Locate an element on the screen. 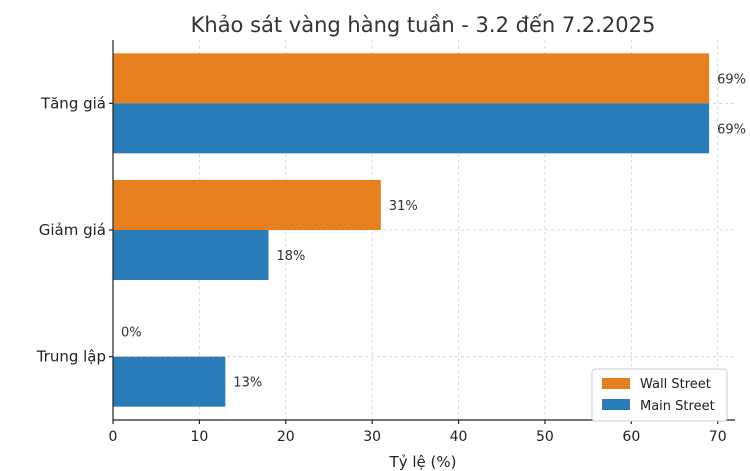 The height and width of the screenshot is (471, 750). data-label-wall-street: 0% is located at coordinates (131, 333).